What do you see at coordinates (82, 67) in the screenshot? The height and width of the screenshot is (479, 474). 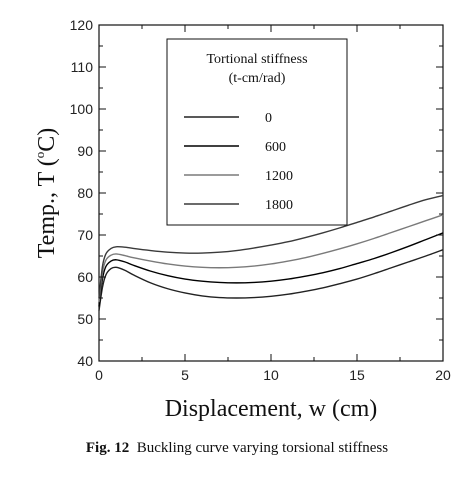 I see `y-tick-label: 110` at bounding box center [82, 67].